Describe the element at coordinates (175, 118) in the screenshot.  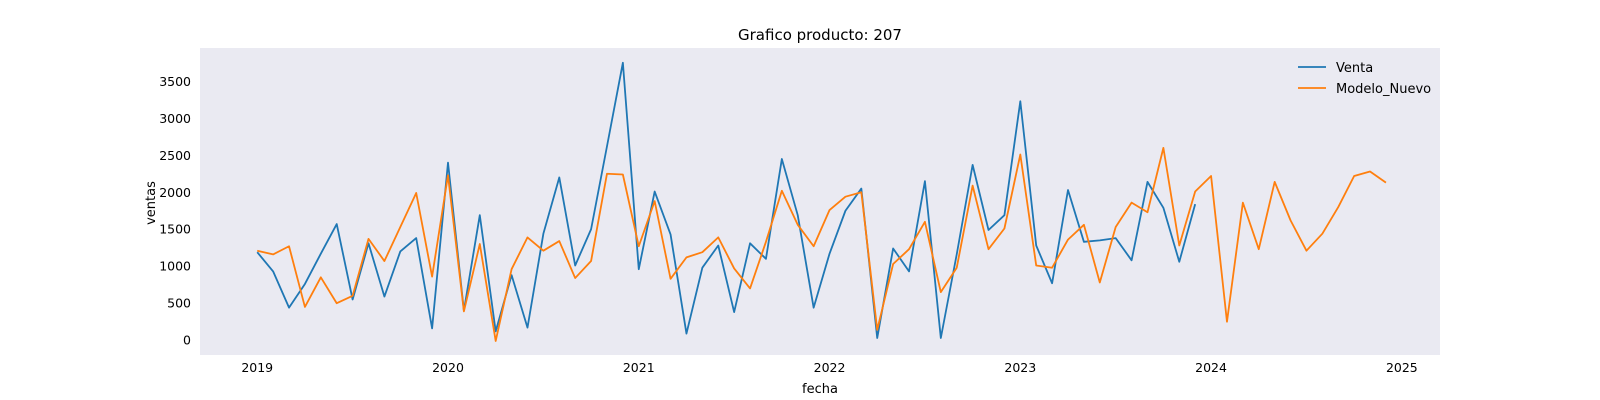
I see `y-tick-label: 3000` at that location.